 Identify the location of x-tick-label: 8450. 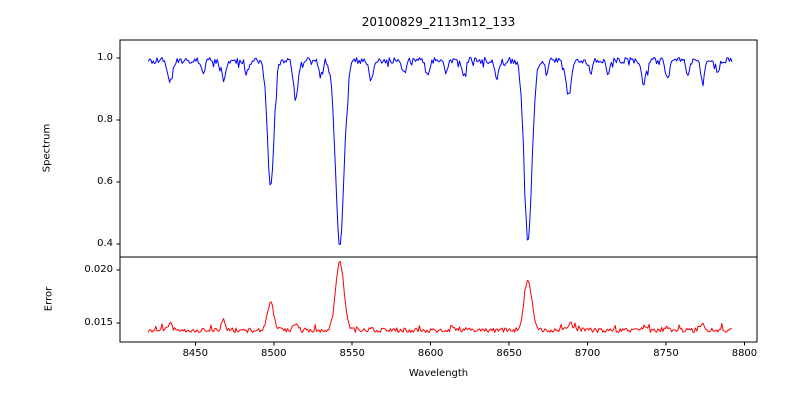
(195, 353).